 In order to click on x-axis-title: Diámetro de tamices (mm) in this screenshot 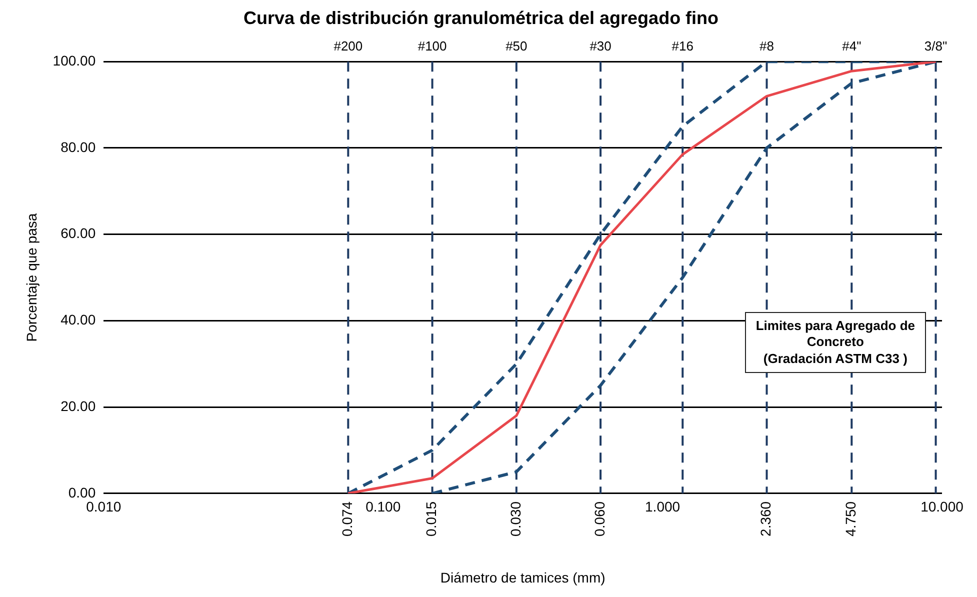, I will do `click(523, 577)`.